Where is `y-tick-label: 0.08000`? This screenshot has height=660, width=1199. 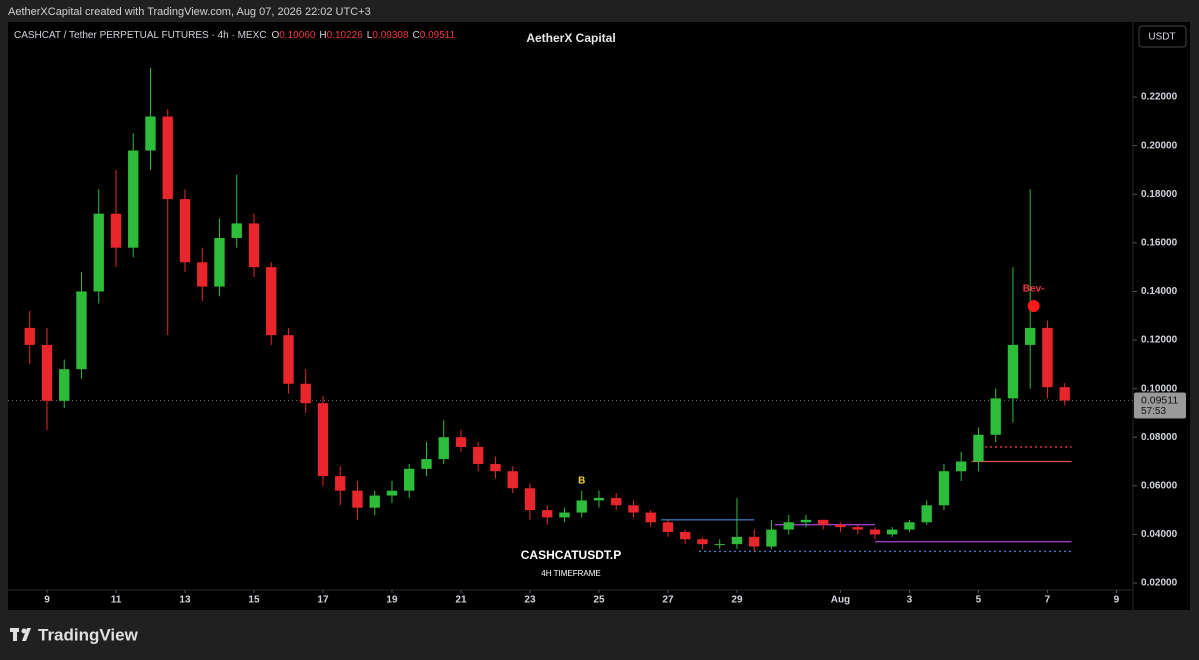 y-tick-label: 0.08000 is located at coordinates (1159, 437).